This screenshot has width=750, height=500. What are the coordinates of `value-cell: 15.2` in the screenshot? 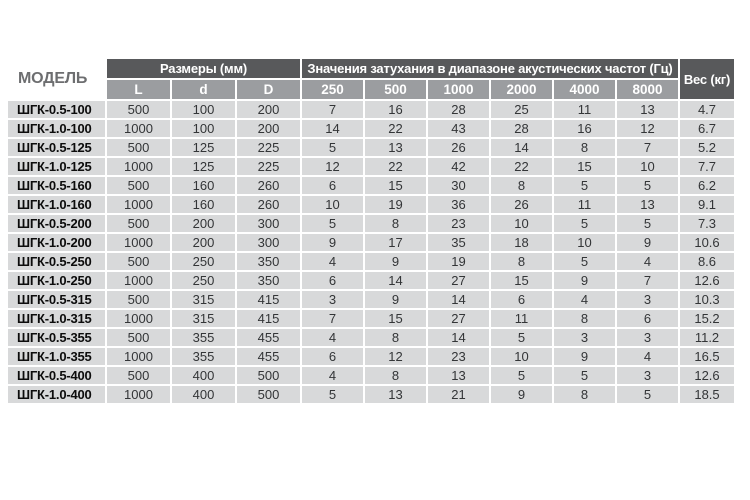 It's located at (707, 318).